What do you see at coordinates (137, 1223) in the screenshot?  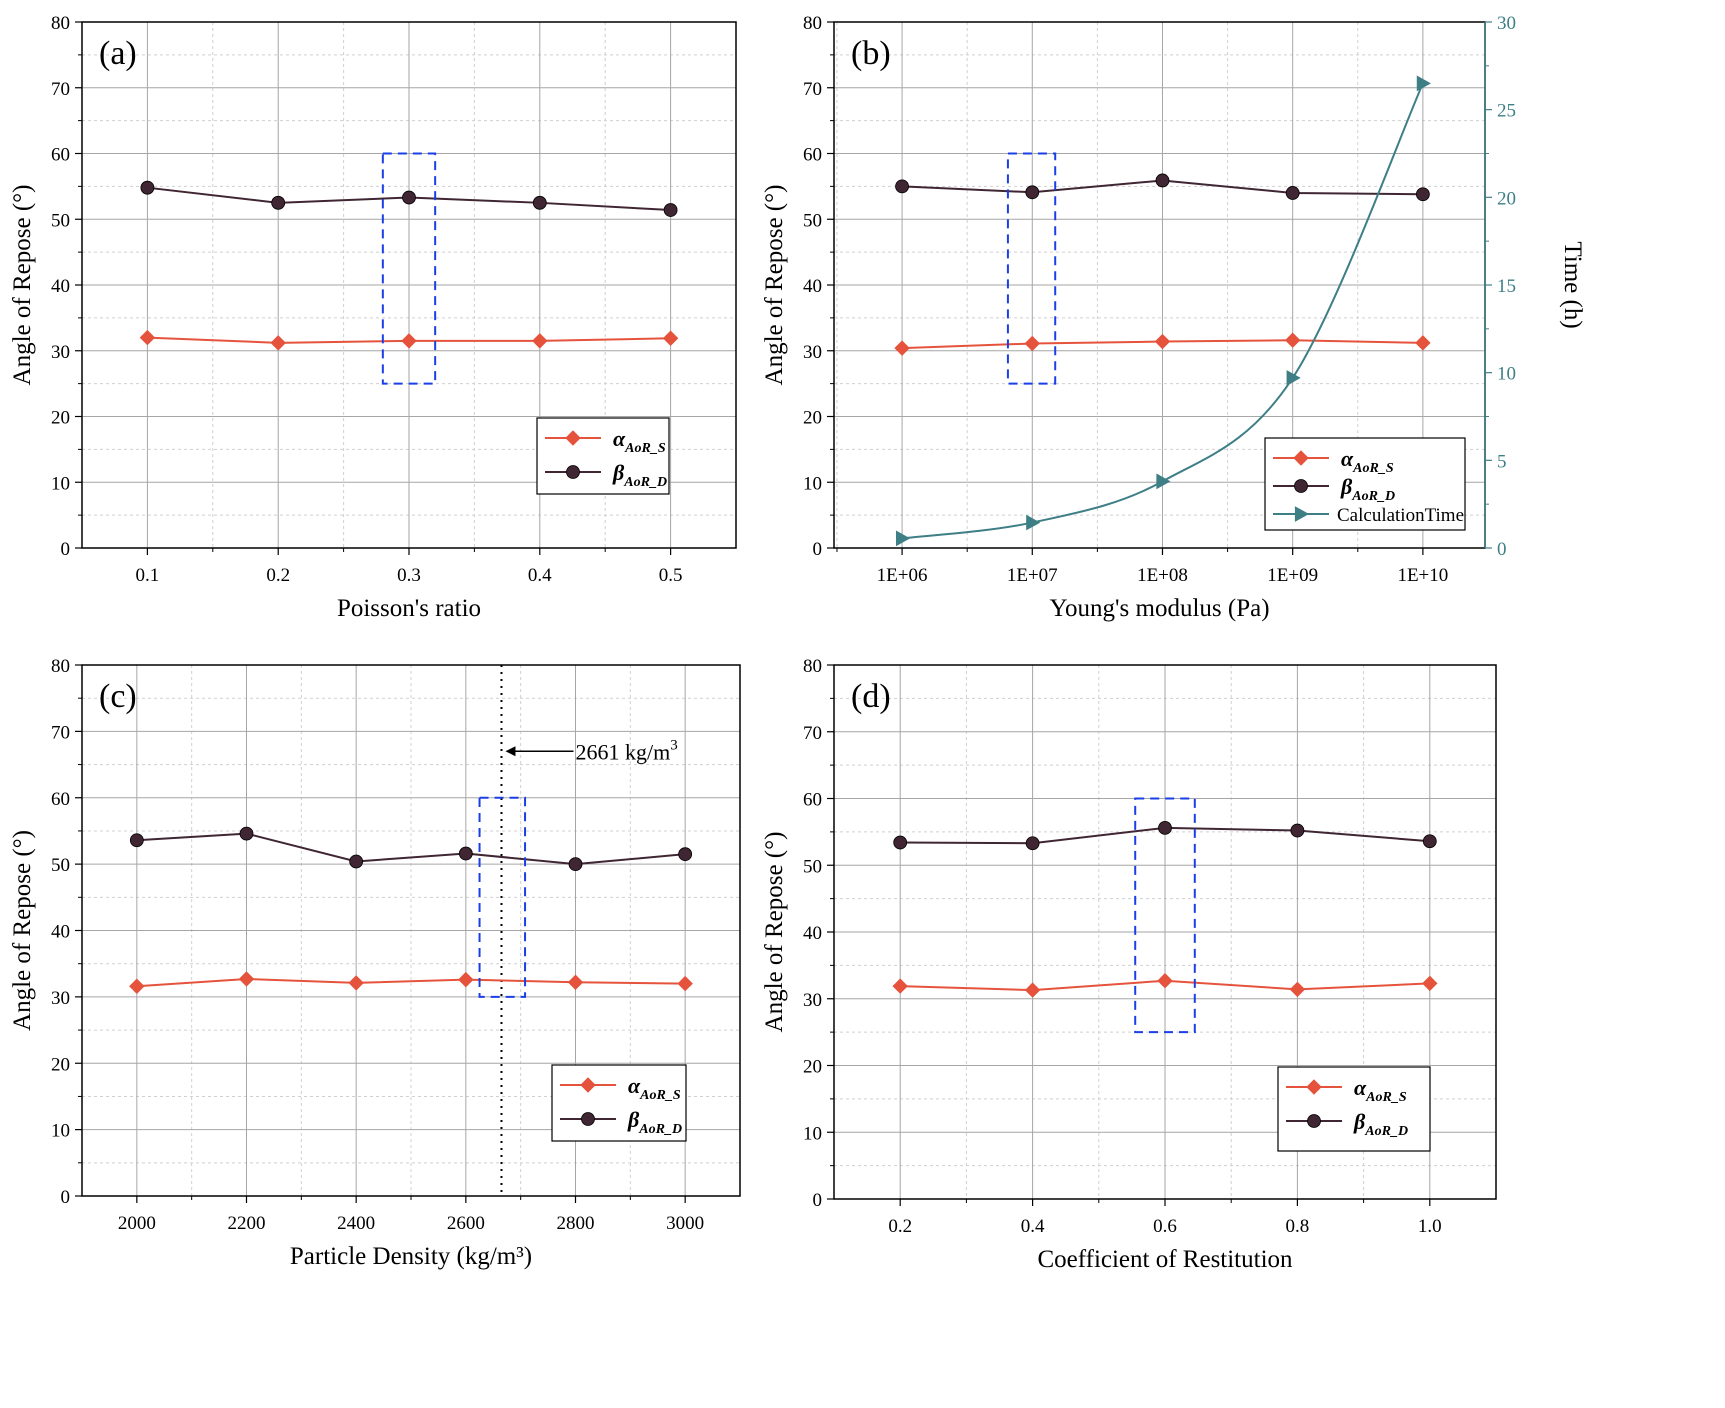 I see `x-tick-label: 2000` at bounding box center [137, 1223].